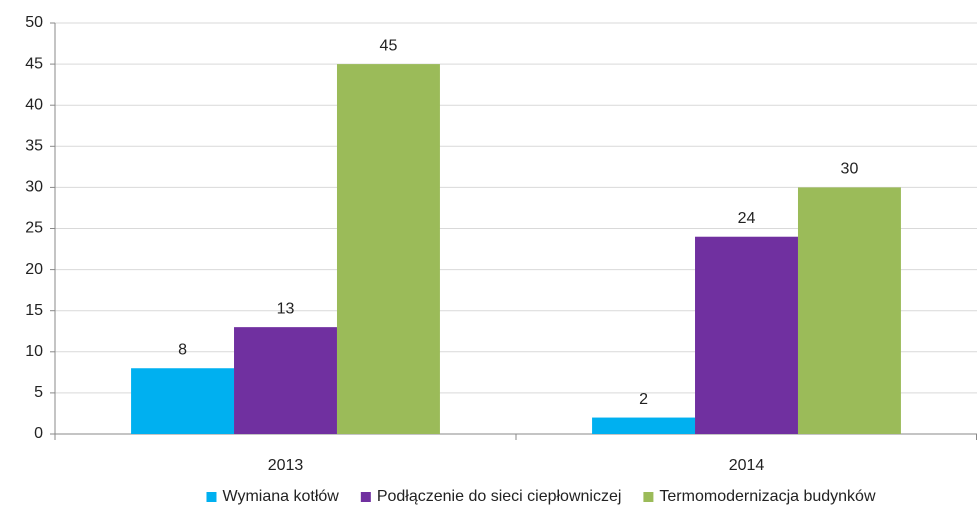  I want to click on y-tick-label: 30, so click(34, 187).